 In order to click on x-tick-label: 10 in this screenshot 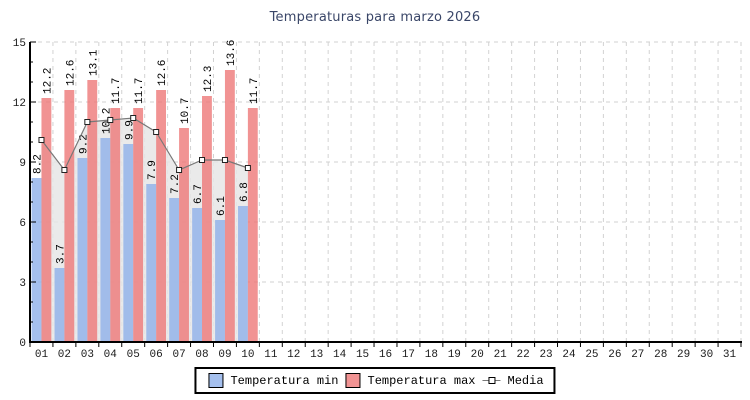, I will do `click(247, 355)`.